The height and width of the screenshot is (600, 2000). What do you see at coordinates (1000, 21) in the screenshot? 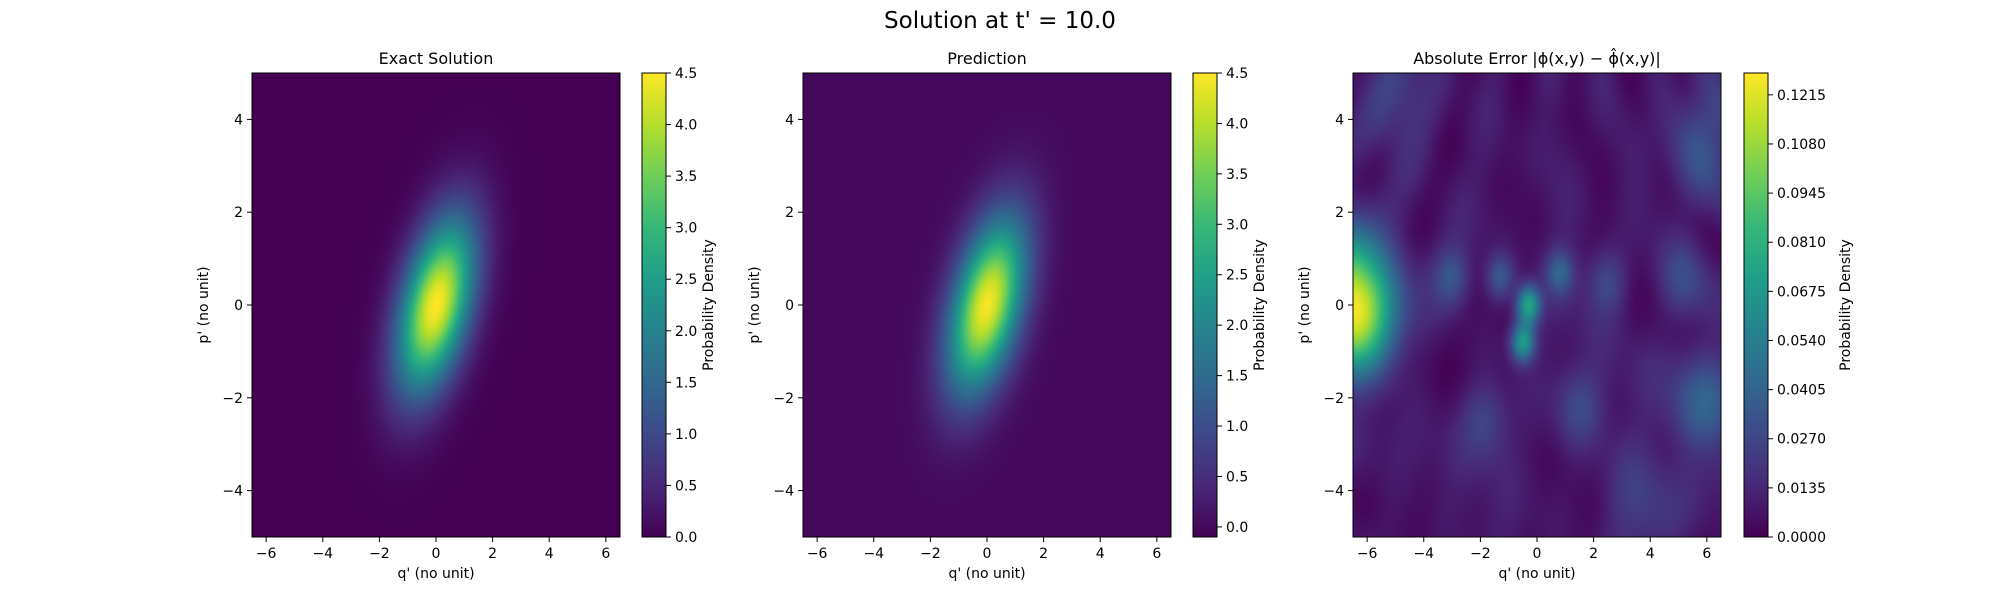
I see `figure-title: Solution at t' = 10.0` at bounding box center [1000, 21].